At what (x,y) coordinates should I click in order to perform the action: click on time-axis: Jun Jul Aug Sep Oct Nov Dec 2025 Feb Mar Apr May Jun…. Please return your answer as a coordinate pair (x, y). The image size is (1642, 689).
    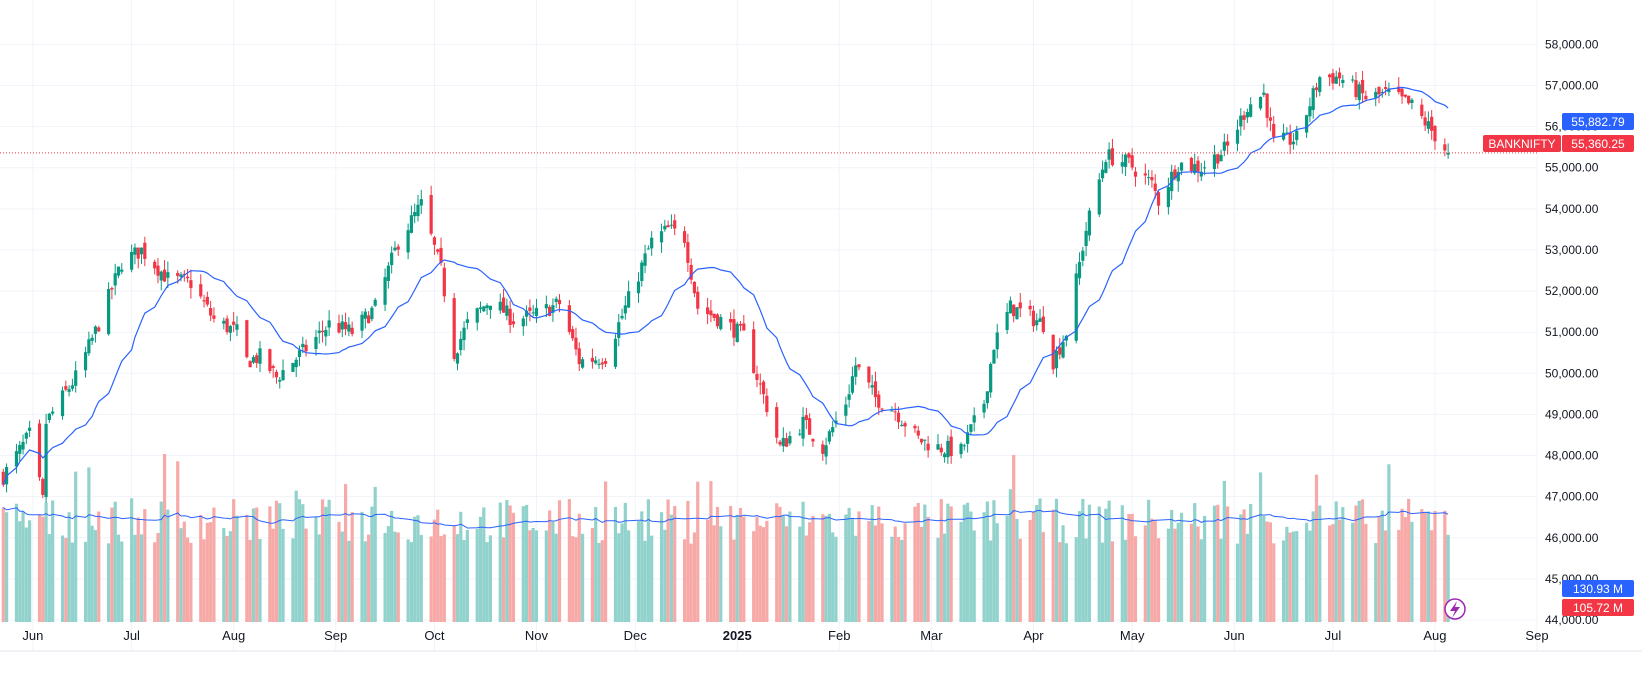
    Looking at the image, I should click on (821, 640).